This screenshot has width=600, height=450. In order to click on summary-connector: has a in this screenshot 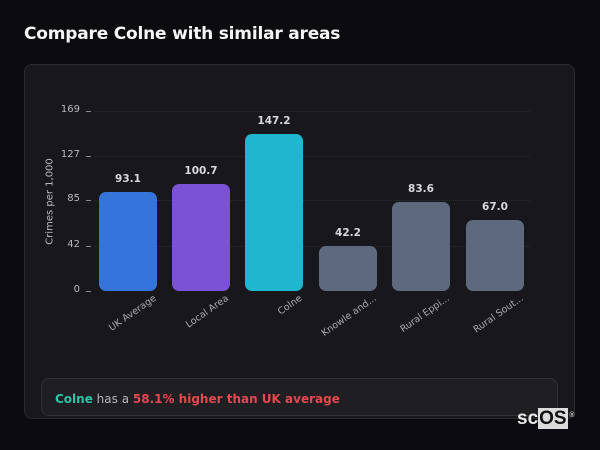, I will do `click(112, 399)`.